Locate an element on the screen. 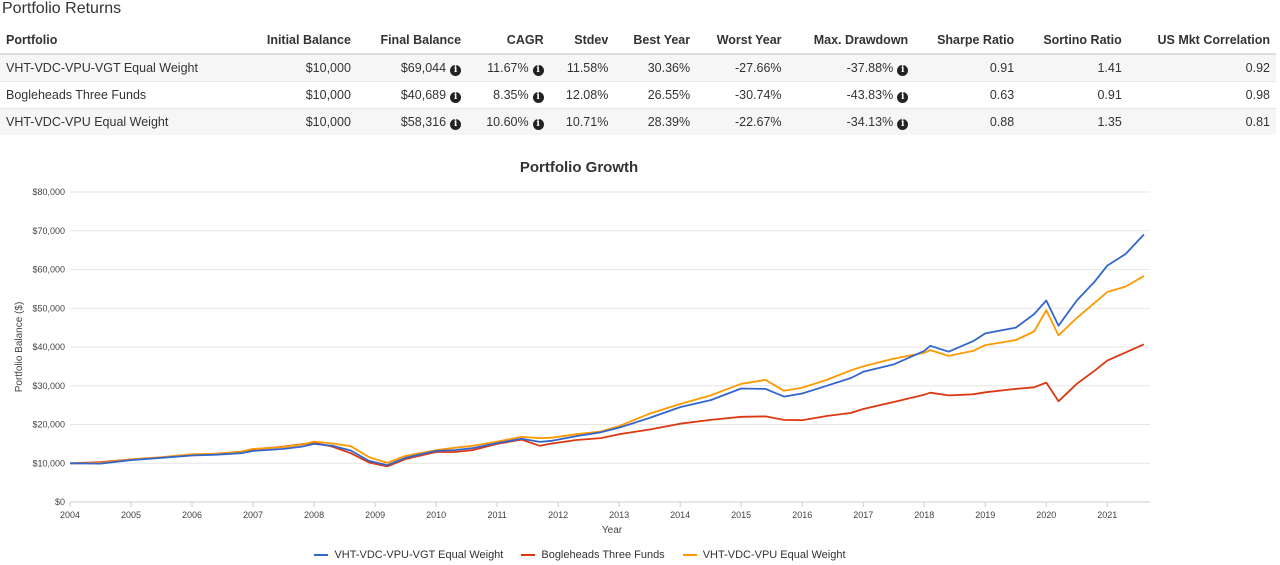 This screenshot has width=1280, height=565. cell-sharpe-ratio: 0.91 is located at coordinates (967, 67).